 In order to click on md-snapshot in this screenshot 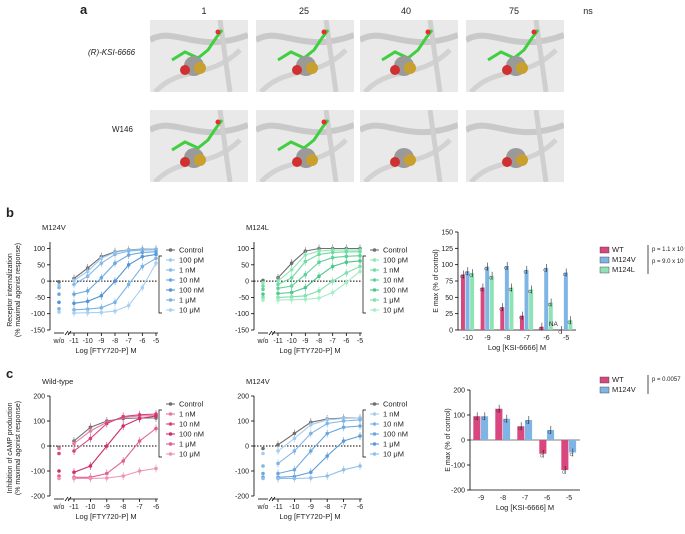, I will do `click(305, 56)`.